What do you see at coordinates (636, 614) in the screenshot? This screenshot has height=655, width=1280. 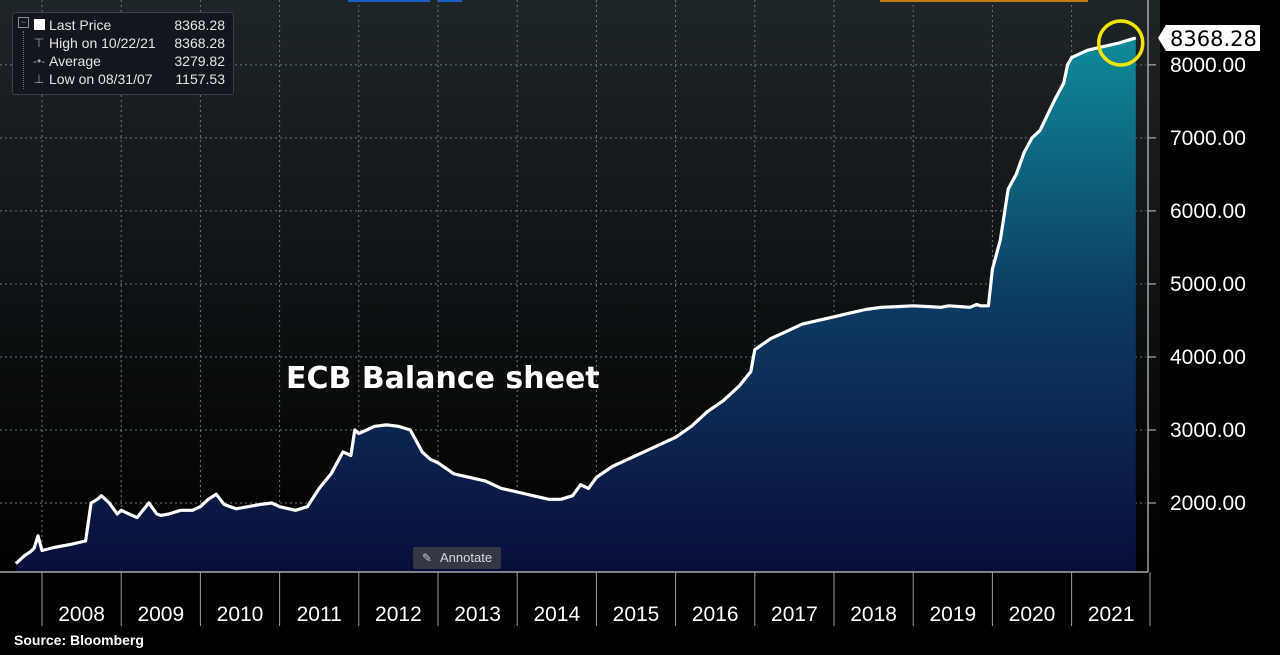 I see `x-tick-label: 2015` at bounding box center [636, 614].